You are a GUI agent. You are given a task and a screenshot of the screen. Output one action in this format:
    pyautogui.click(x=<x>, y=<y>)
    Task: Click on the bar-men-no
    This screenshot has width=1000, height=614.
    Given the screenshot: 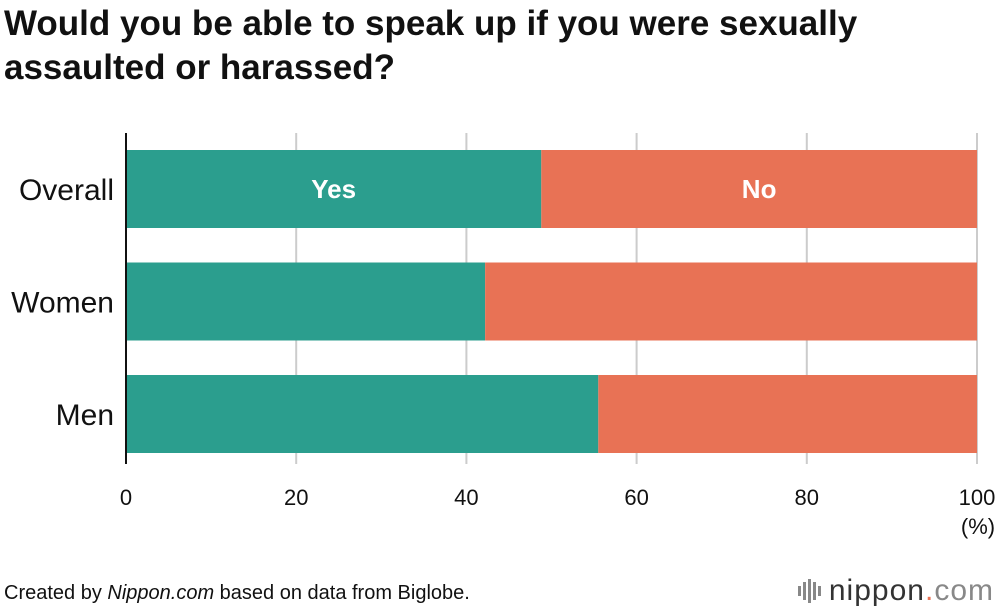 What is the action you would take?
    pyautogui.click(x=787, y=414)
    